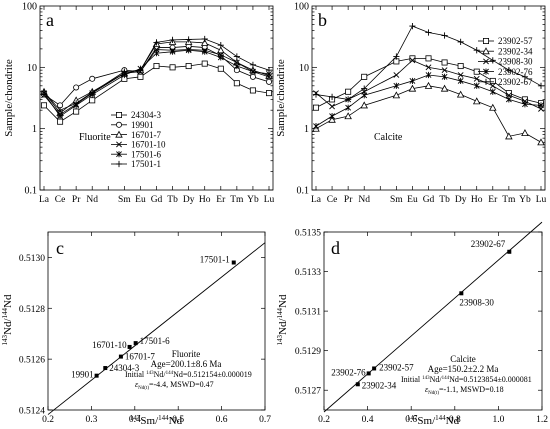 Image resolution: width=550 pixels, height=429 pixels. Describe the element at coordinates (308, 273) in the screenshot. I see `y-tick-label: 0.5133` at that location.